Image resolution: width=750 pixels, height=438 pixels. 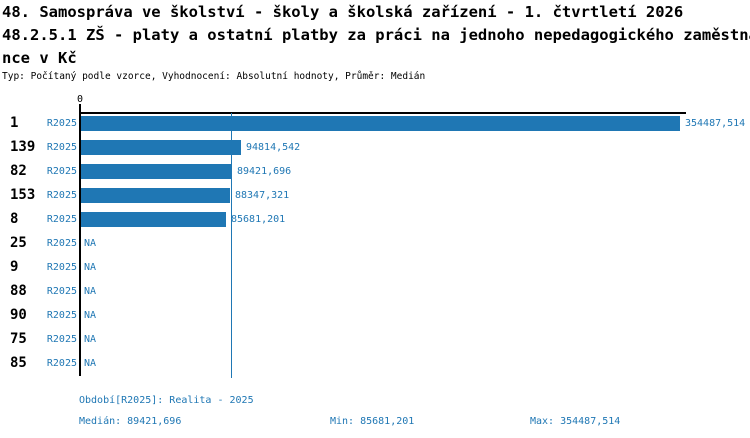 I want to click on value-label: 354487,514, so click(x=715, y=123).